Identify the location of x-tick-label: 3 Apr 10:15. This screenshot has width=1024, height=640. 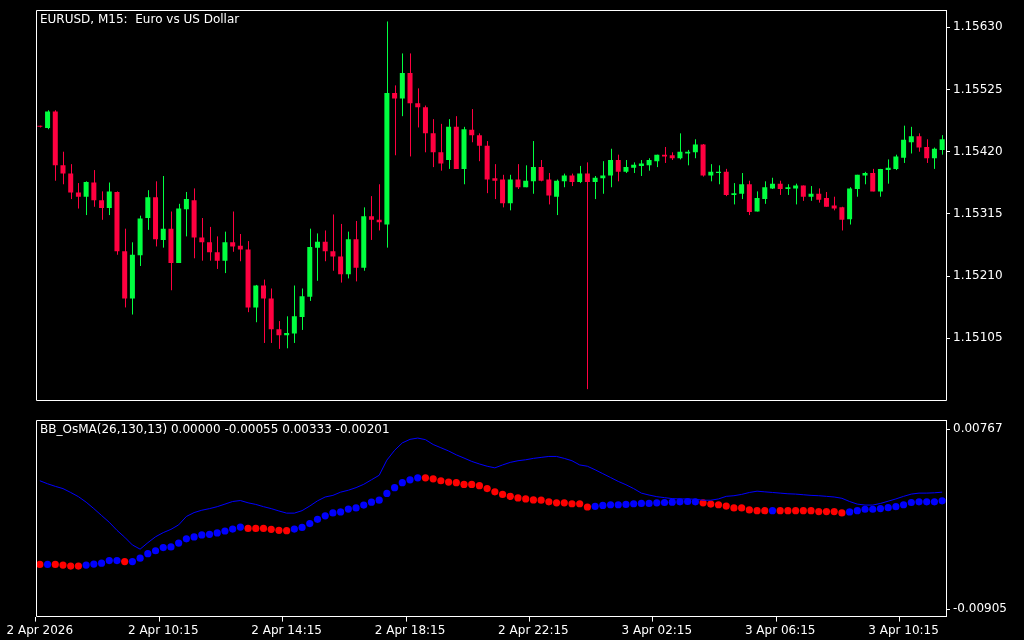
(903, 629).